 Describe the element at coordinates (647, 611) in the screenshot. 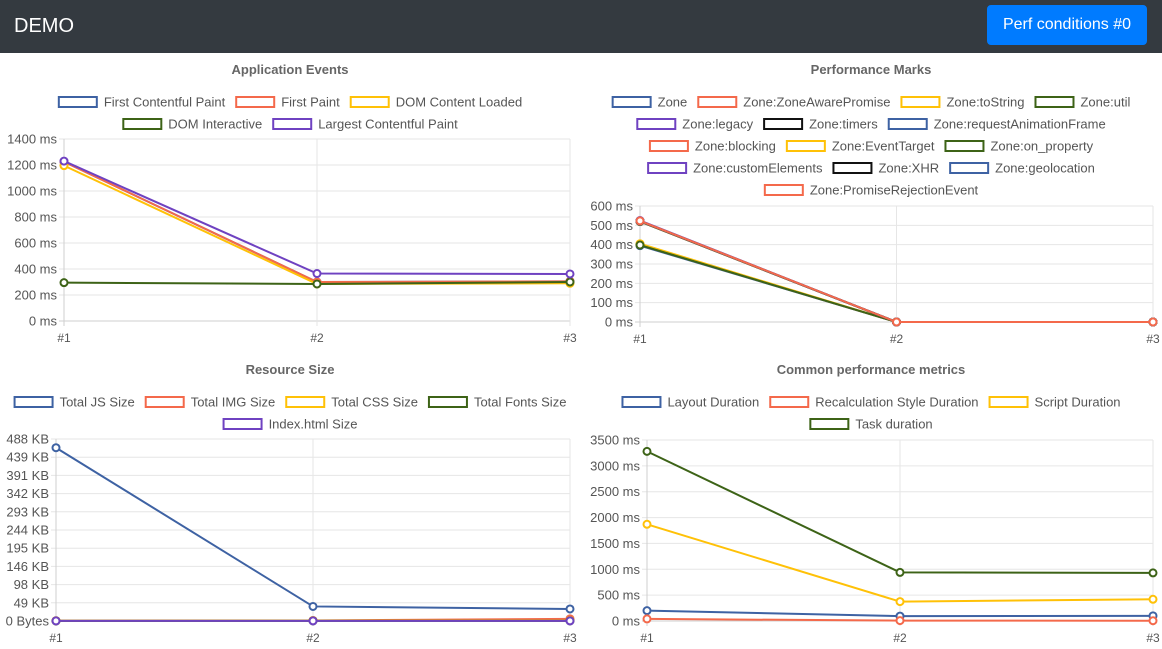

I see `chart3-point-layout-duration` at that location.